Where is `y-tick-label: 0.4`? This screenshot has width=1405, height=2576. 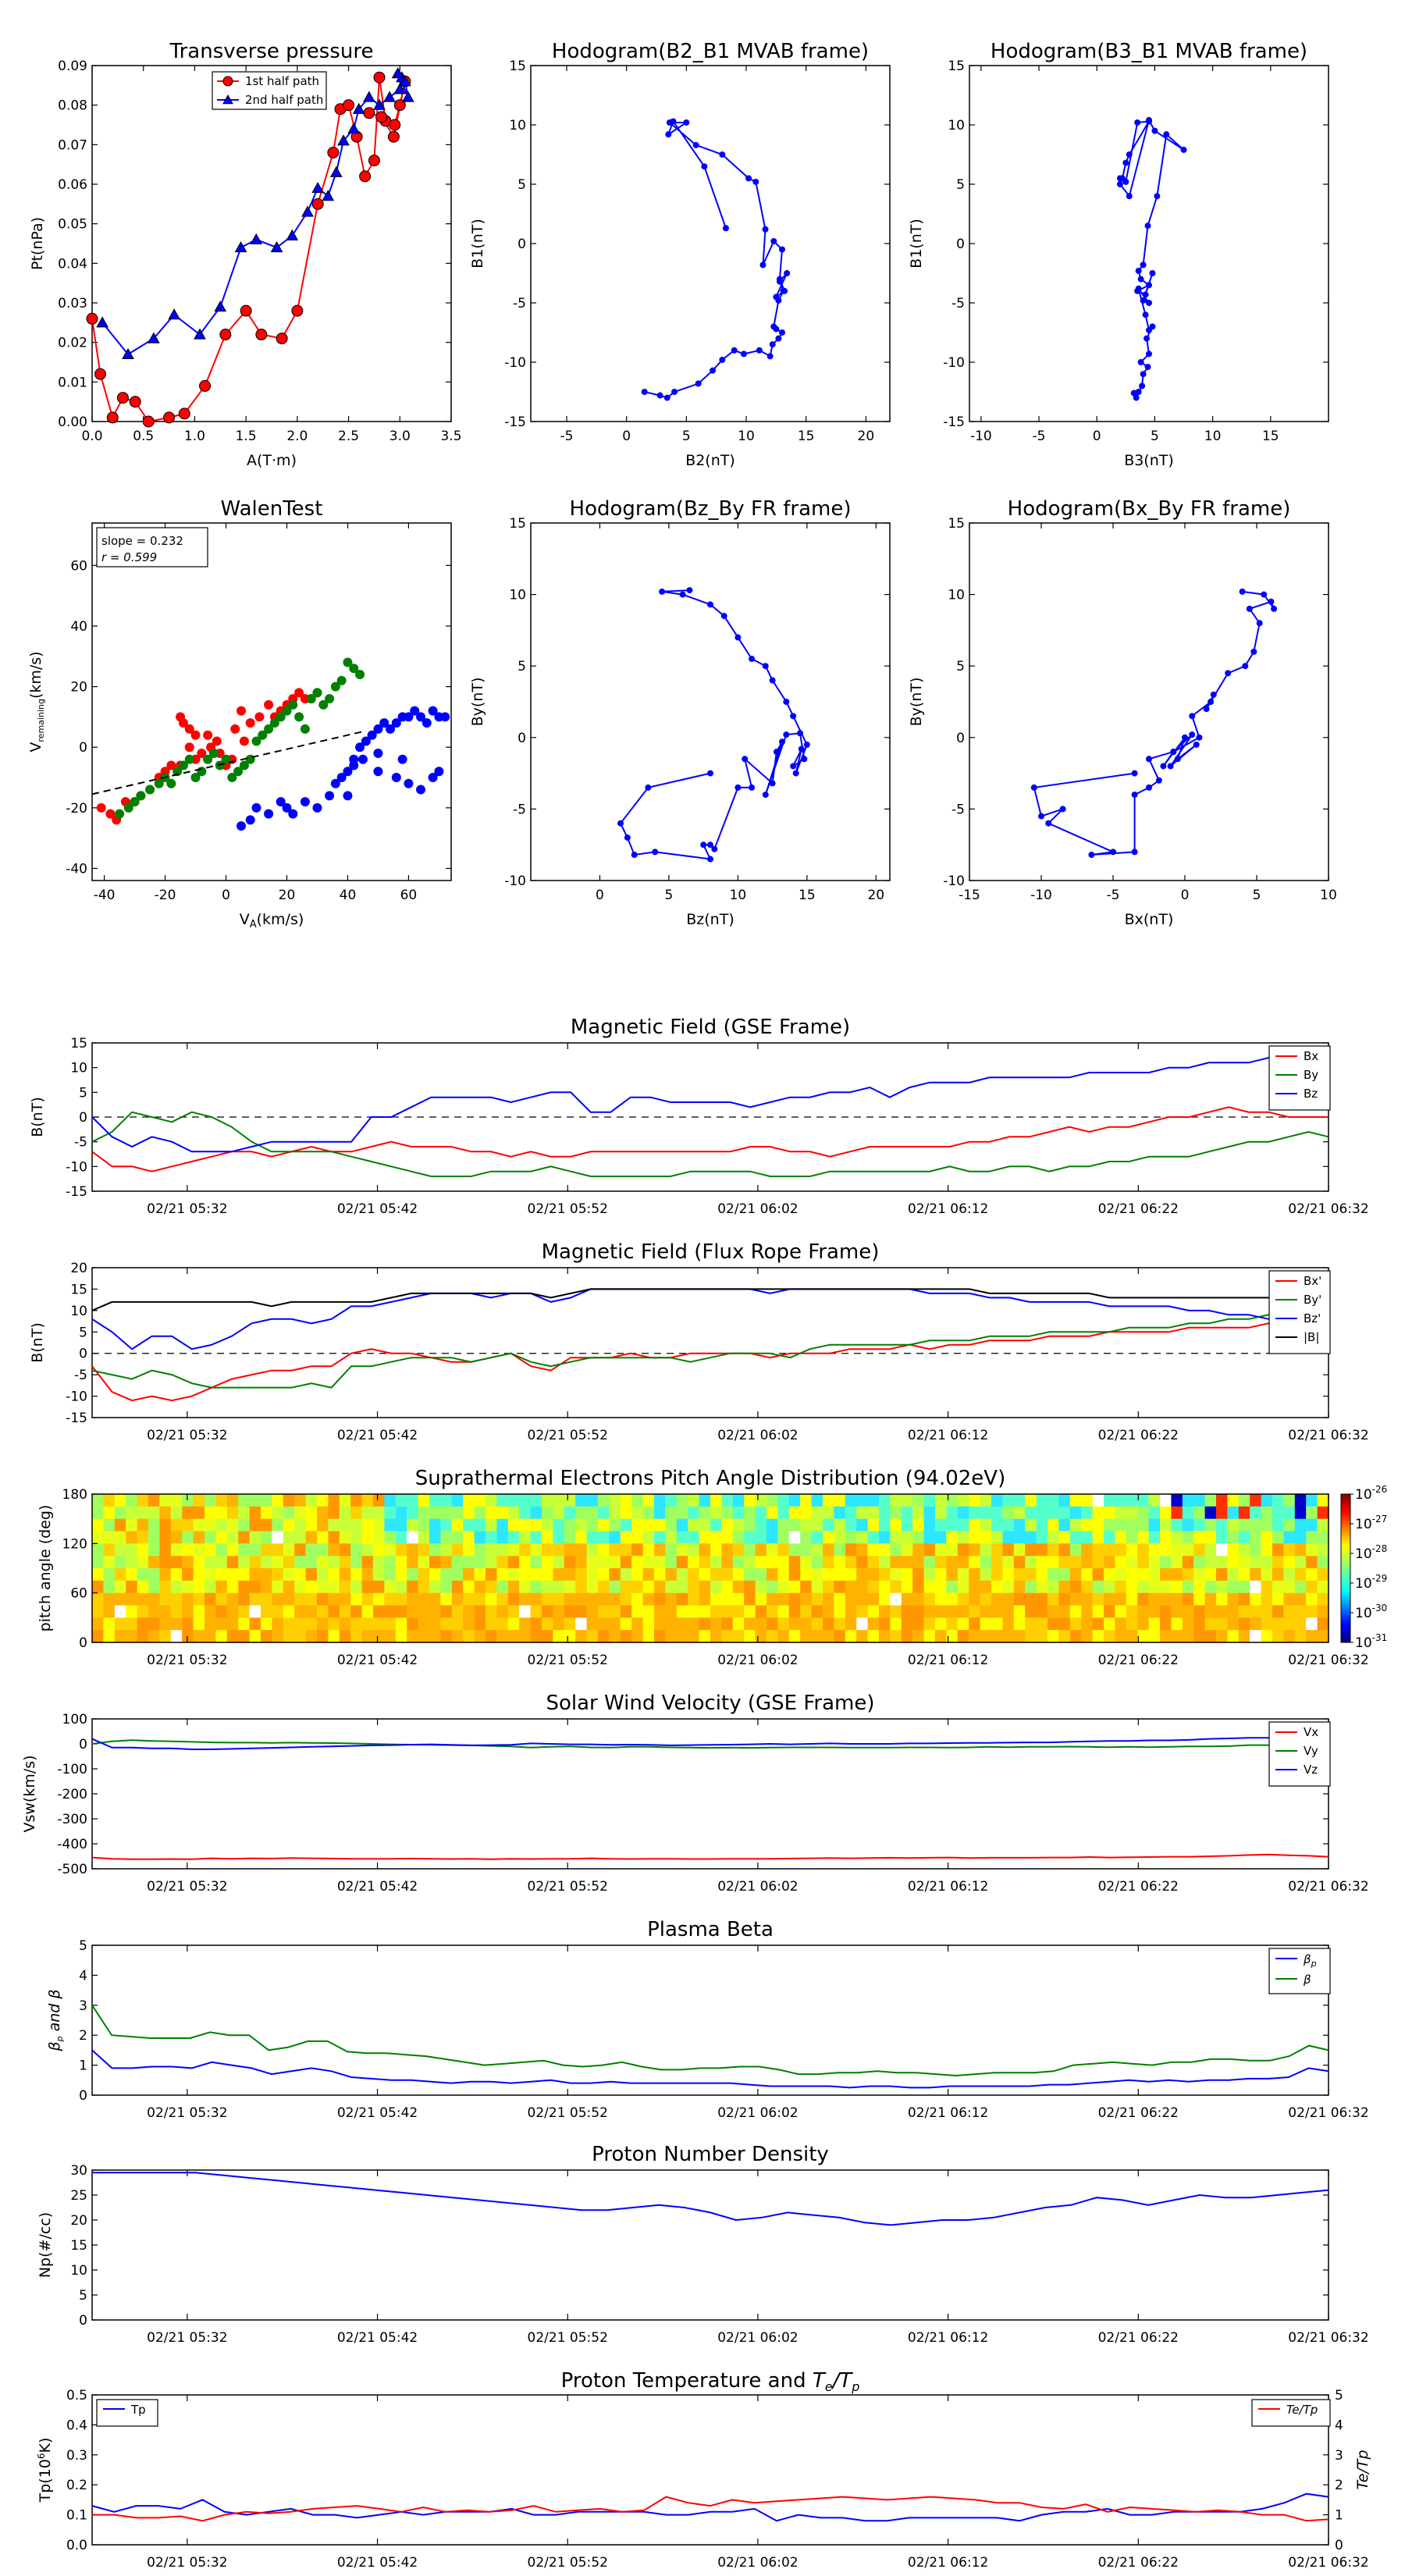
y-tick-label: 0.4 is located at coordinates (76, 2425).